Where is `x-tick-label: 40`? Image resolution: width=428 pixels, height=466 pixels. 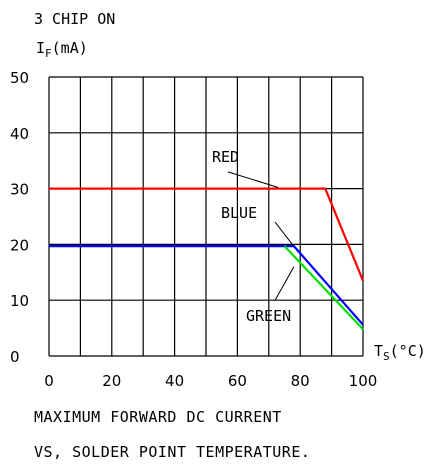 x-tick-label: 40 is located at coordinates (174, 381).